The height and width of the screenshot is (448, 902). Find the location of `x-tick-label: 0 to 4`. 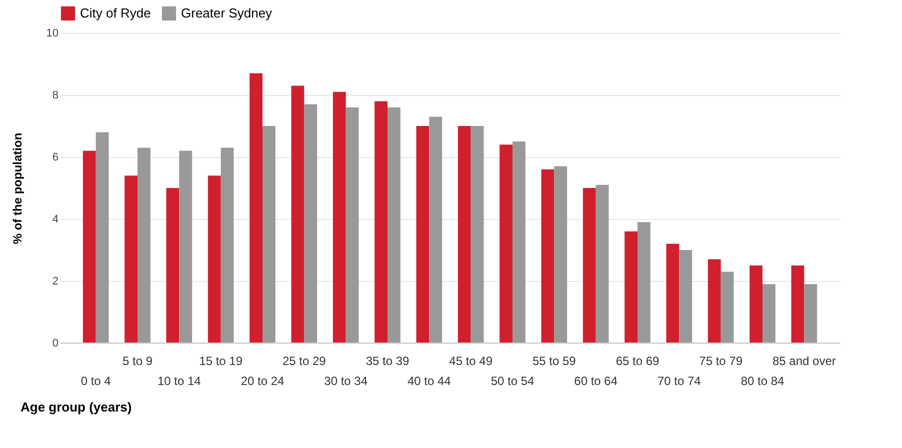

x-tick-label: 0 to 4 is located at coordinates (96, 381).